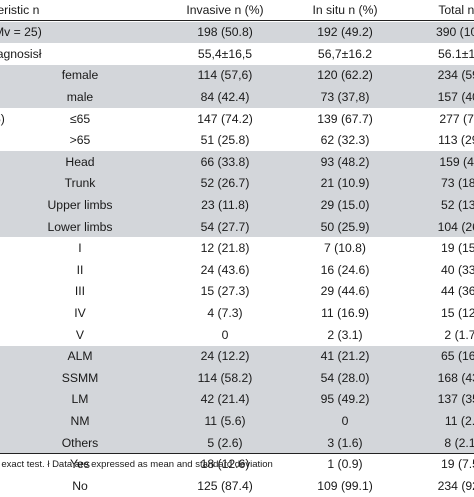  I want to click on table-row: I 12 (21.8) 7 (10.8) 19 (15., so click(237, 249).